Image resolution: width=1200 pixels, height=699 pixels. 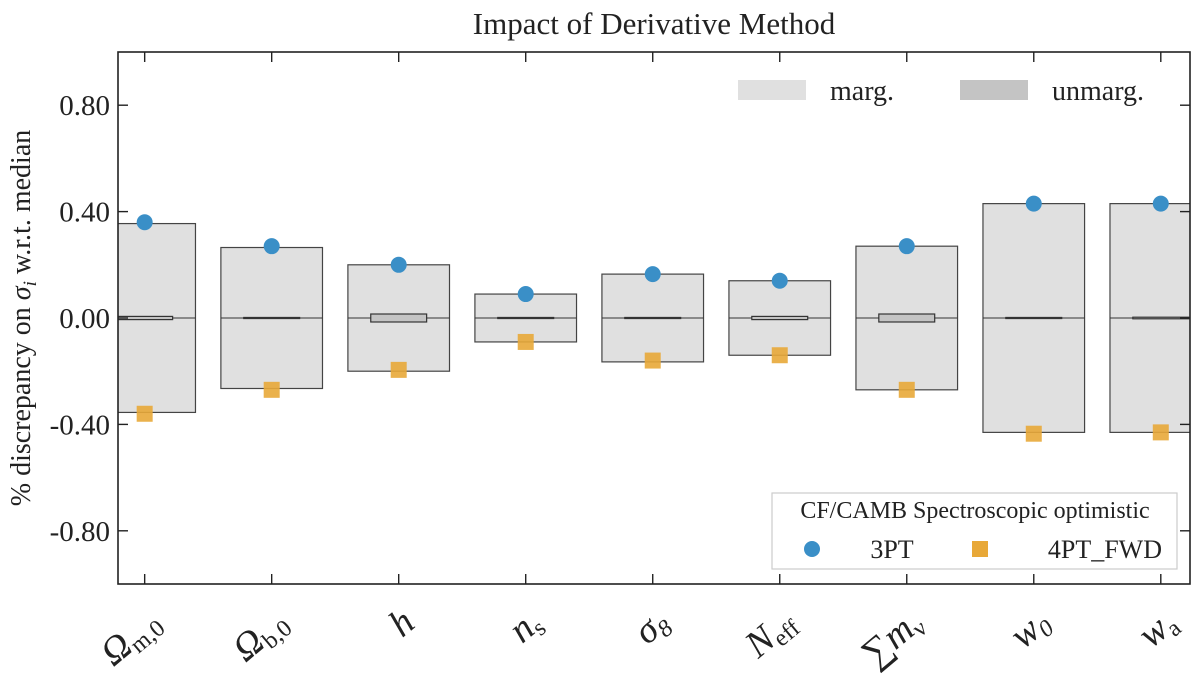 What do you see at coordinates (980, 549) in the screenshot?
I see `legend-marker-4PT_FWD` at bounding box center [980, 549].